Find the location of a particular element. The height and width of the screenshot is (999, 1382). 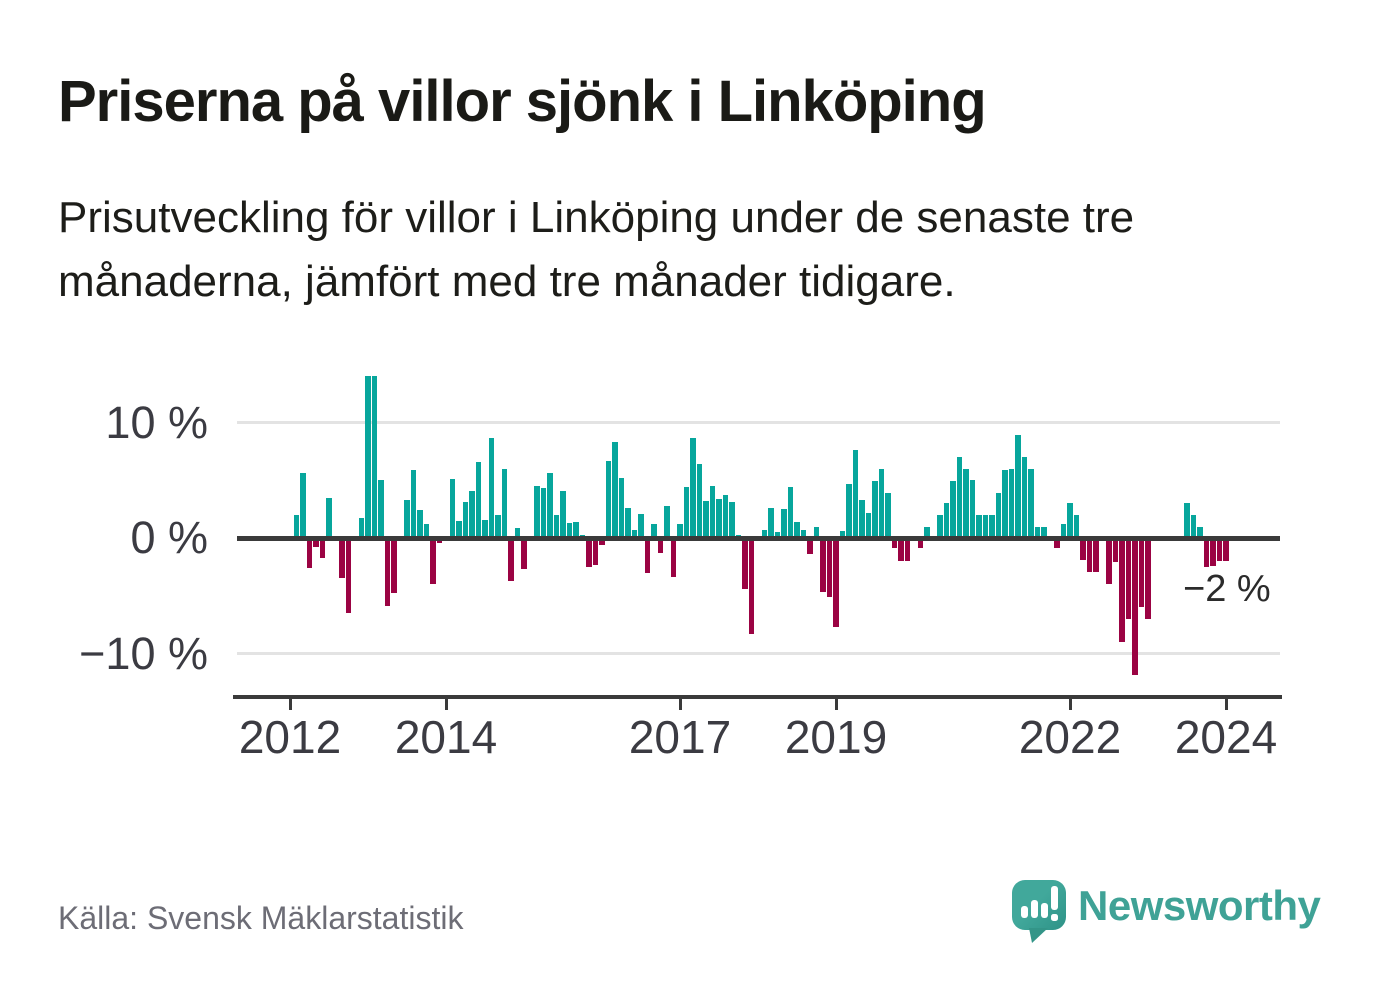

logo-bar-icon is located at coordinates (1044, 910).